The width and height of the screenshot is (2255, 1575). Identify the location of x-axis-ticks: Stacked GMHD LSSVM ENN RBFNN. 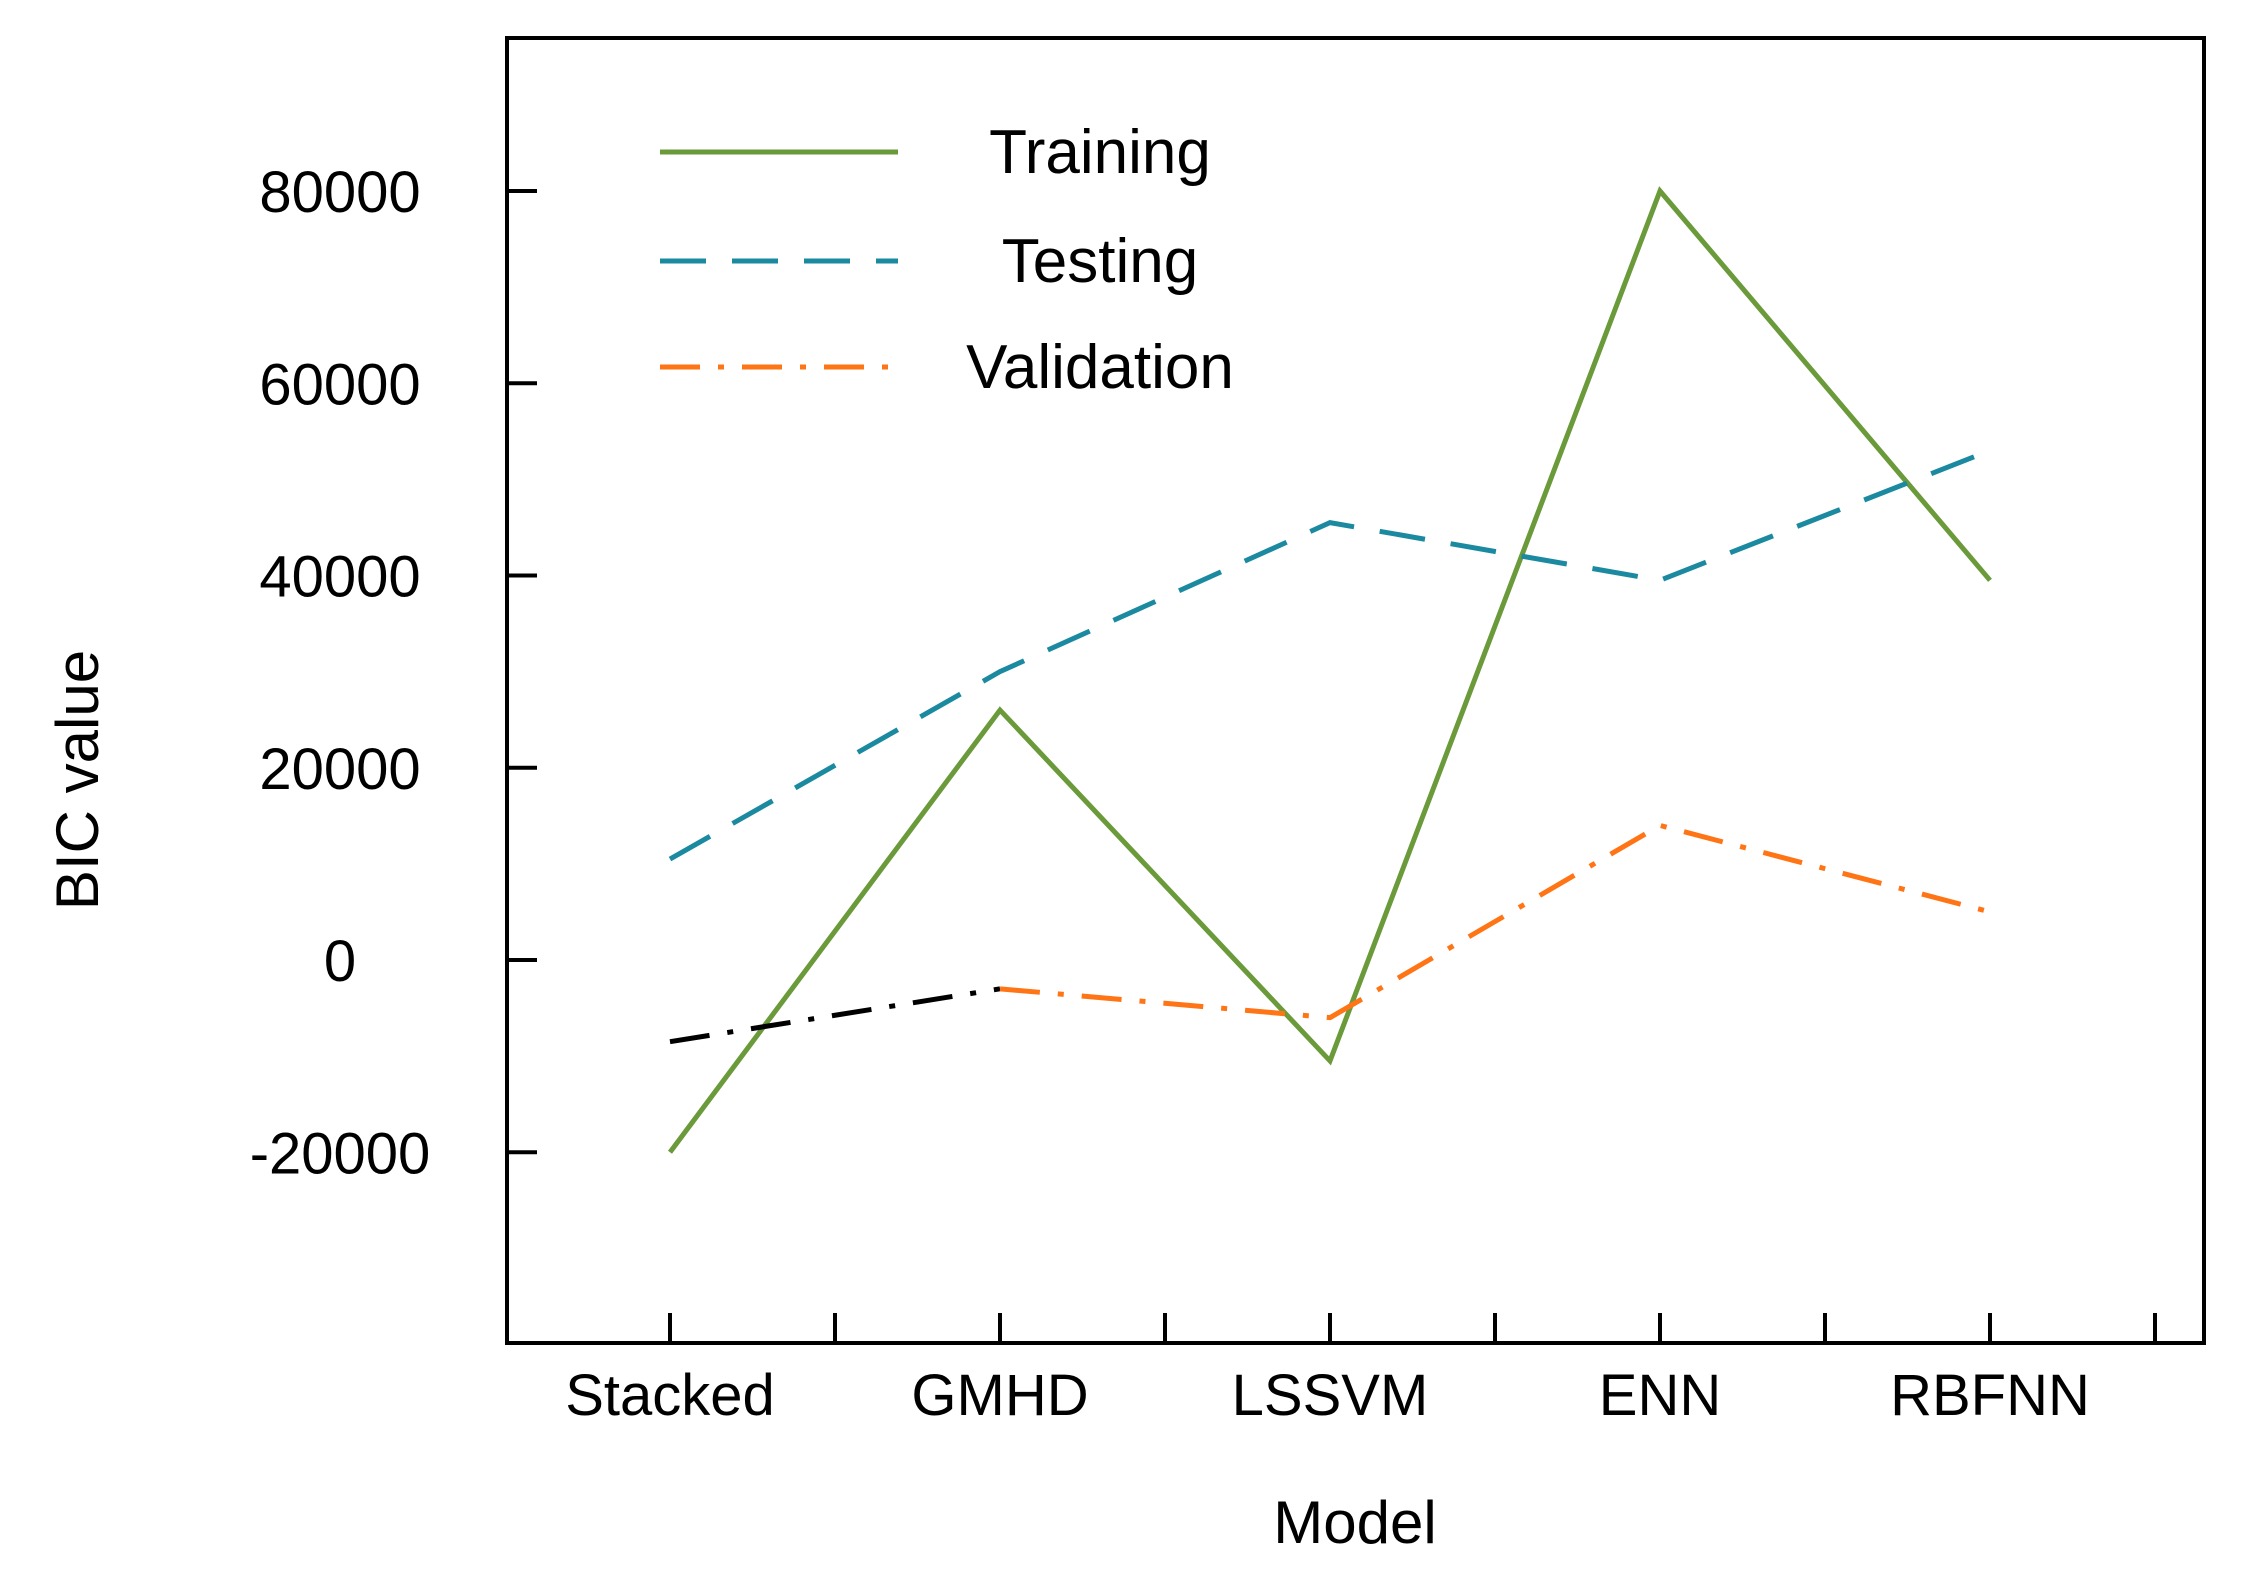
(1361, 1370).